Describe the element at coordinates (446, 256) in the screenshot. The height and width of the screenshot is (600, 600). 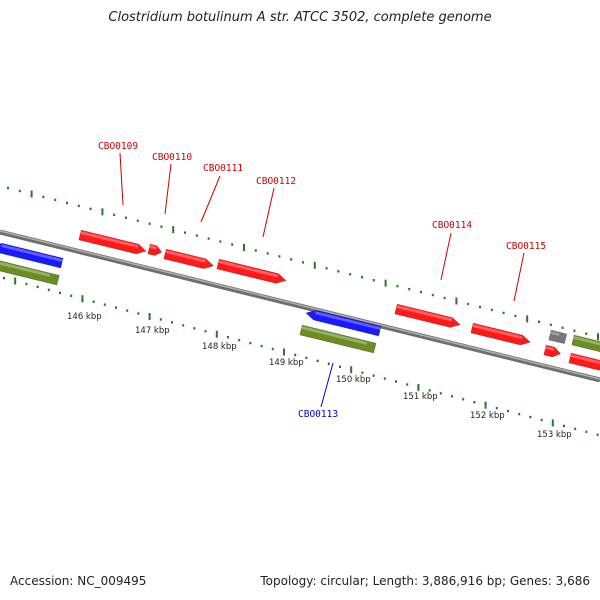
I see `leader-CBO0114` at that location.